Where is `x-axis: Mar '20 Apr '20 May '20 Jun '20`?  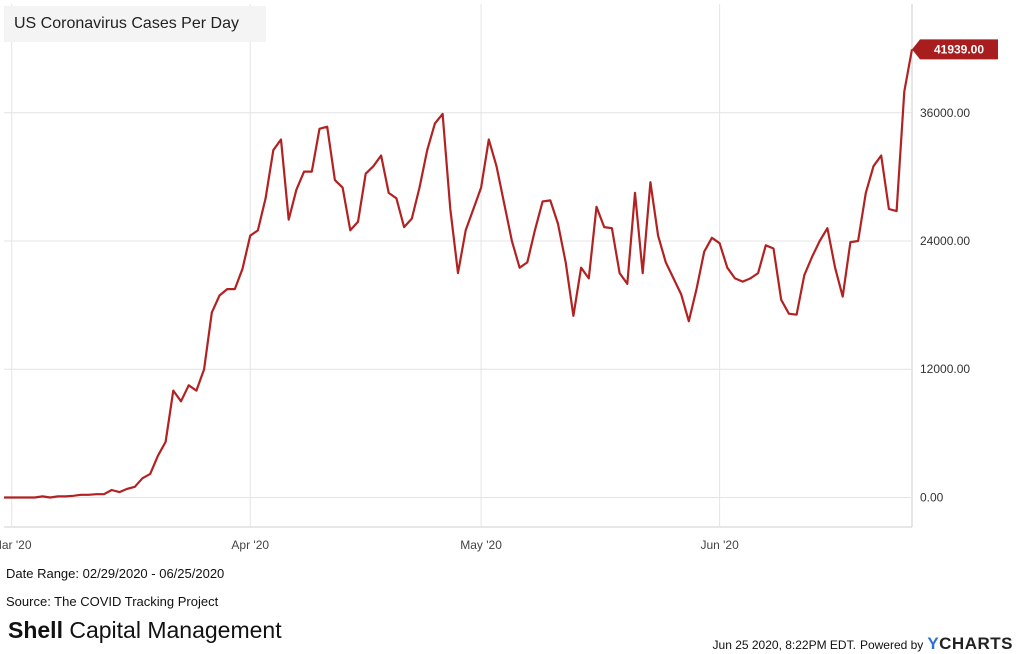 x-axis: Mar '20 Apr '20 May '20 Jun '20 is located at coordinates (369, 545).